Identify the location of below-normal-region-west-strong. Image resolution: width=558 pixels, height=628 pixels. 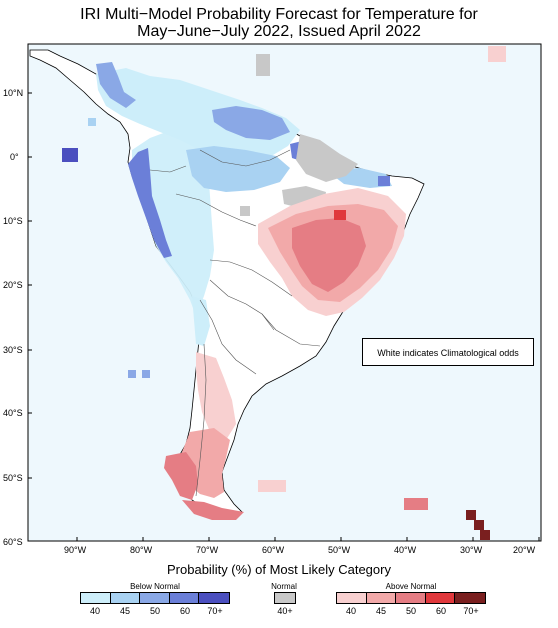
(150, 203).